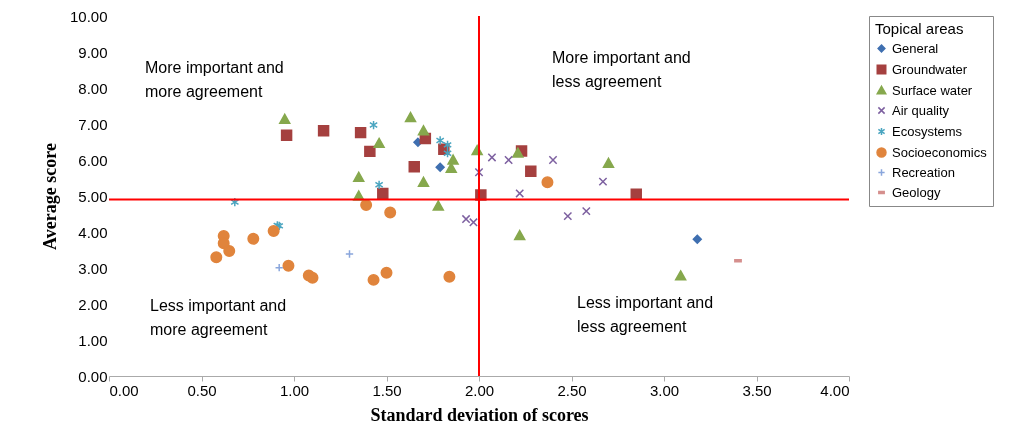 This screenshot has width=1034, height=447. What do you see at coordinates (915, 48) in the screenshot?
I see `legend-label: General` at bounding box center [915, 48].